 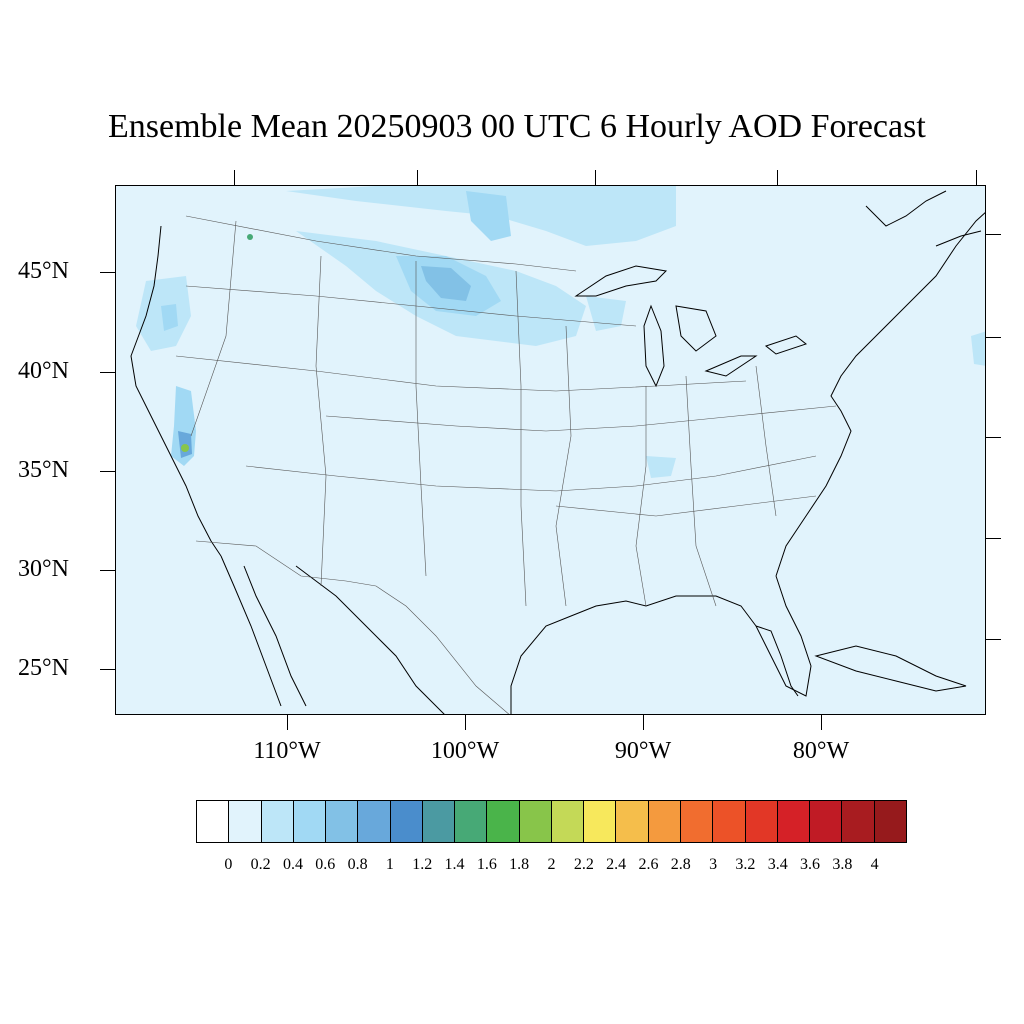 What do you see at coordinates (454, 864) in the screenshot?
I see `colorbar-label: 1.4` at bounding box center [454, 864].